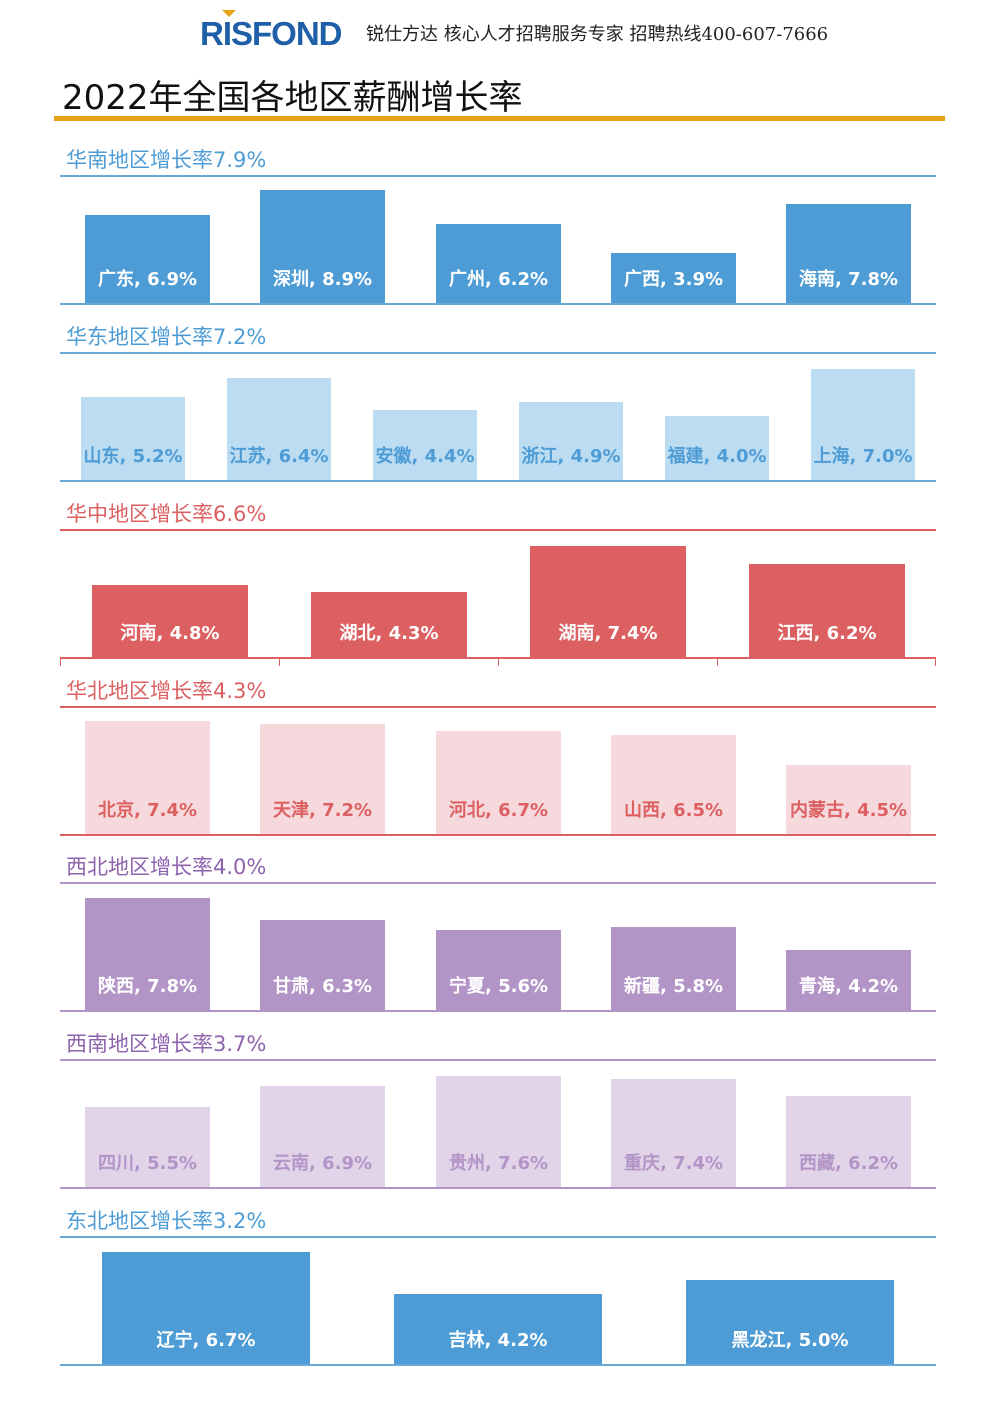  I want to click on bar-data-label: 辽宁, 6.7%, so click(206, 1340).